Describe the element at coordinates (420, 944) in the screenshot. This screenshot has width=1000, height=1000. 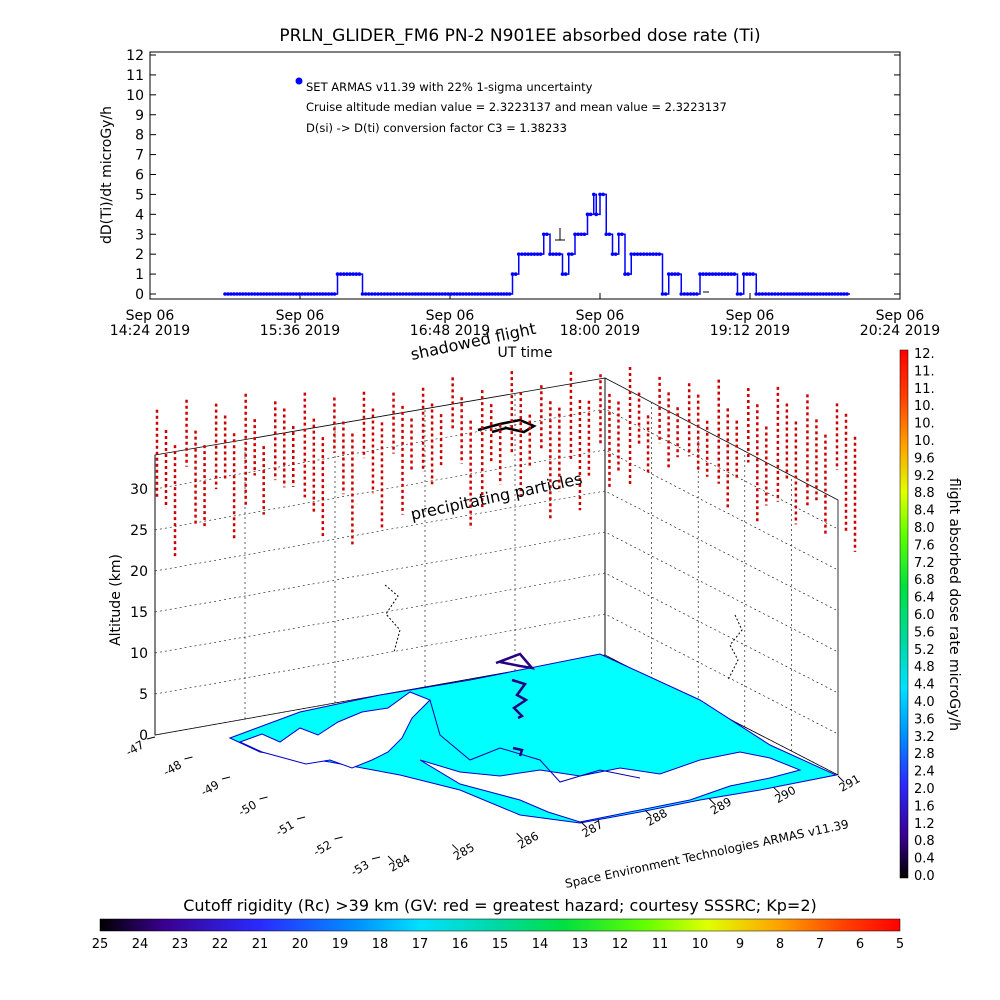
I see `rigidity-colorbar-tick: 17` at that location.